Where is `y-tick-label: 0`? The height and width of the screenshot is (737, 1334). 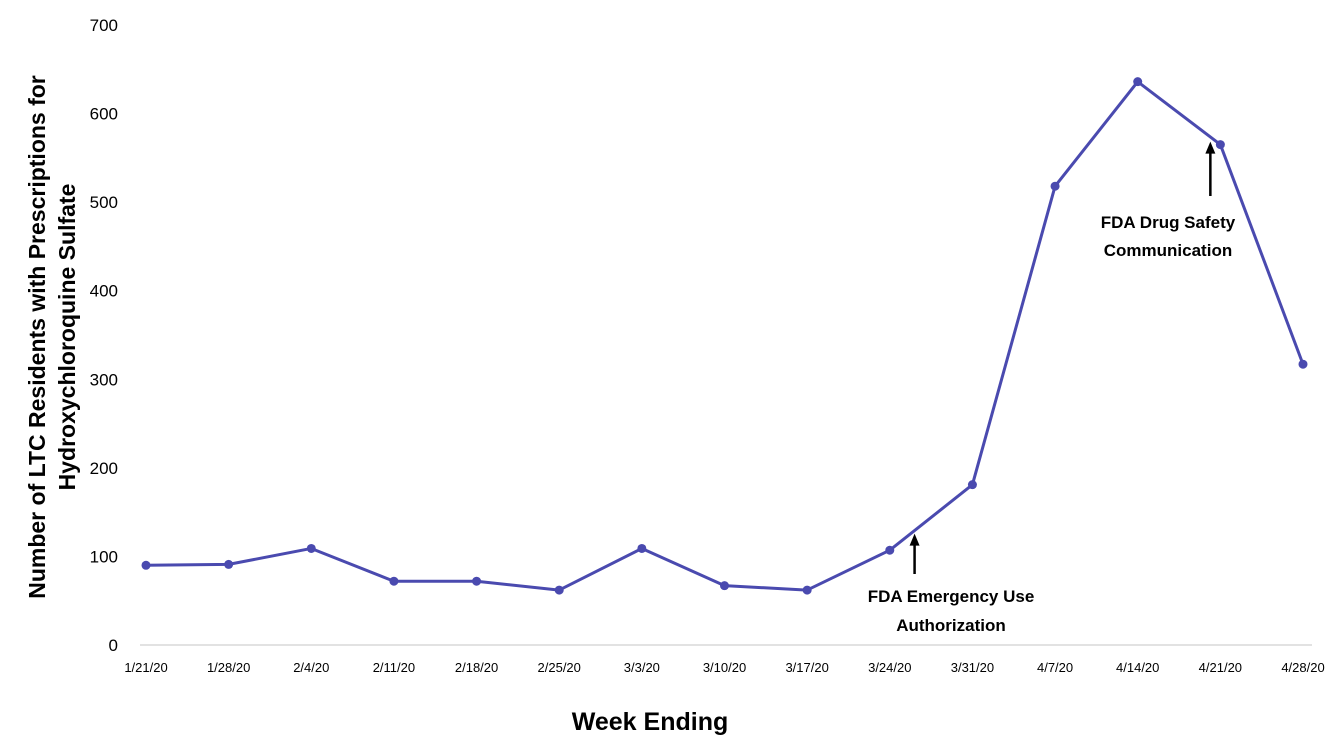 y-tick-label: 0 is located at coordinates (113, 645).